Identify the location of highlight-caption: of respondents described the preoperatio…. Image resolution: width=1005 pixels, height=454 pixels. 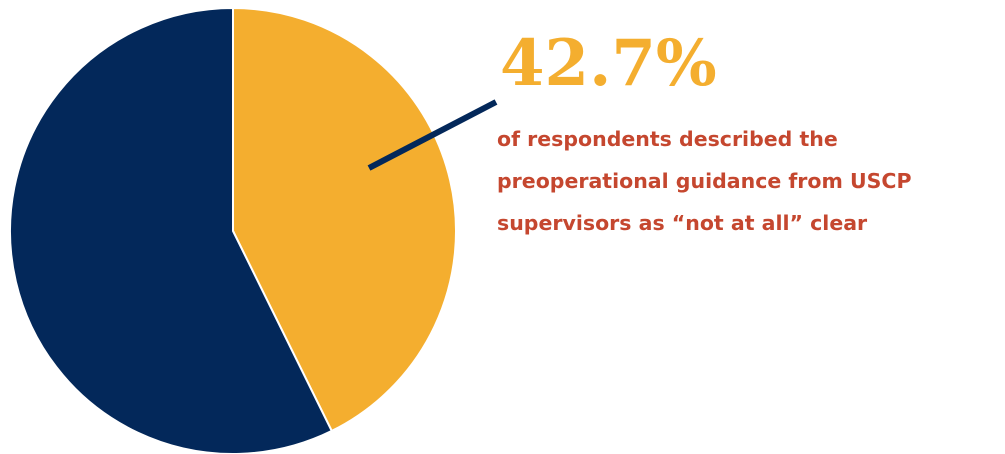
(750, 181).